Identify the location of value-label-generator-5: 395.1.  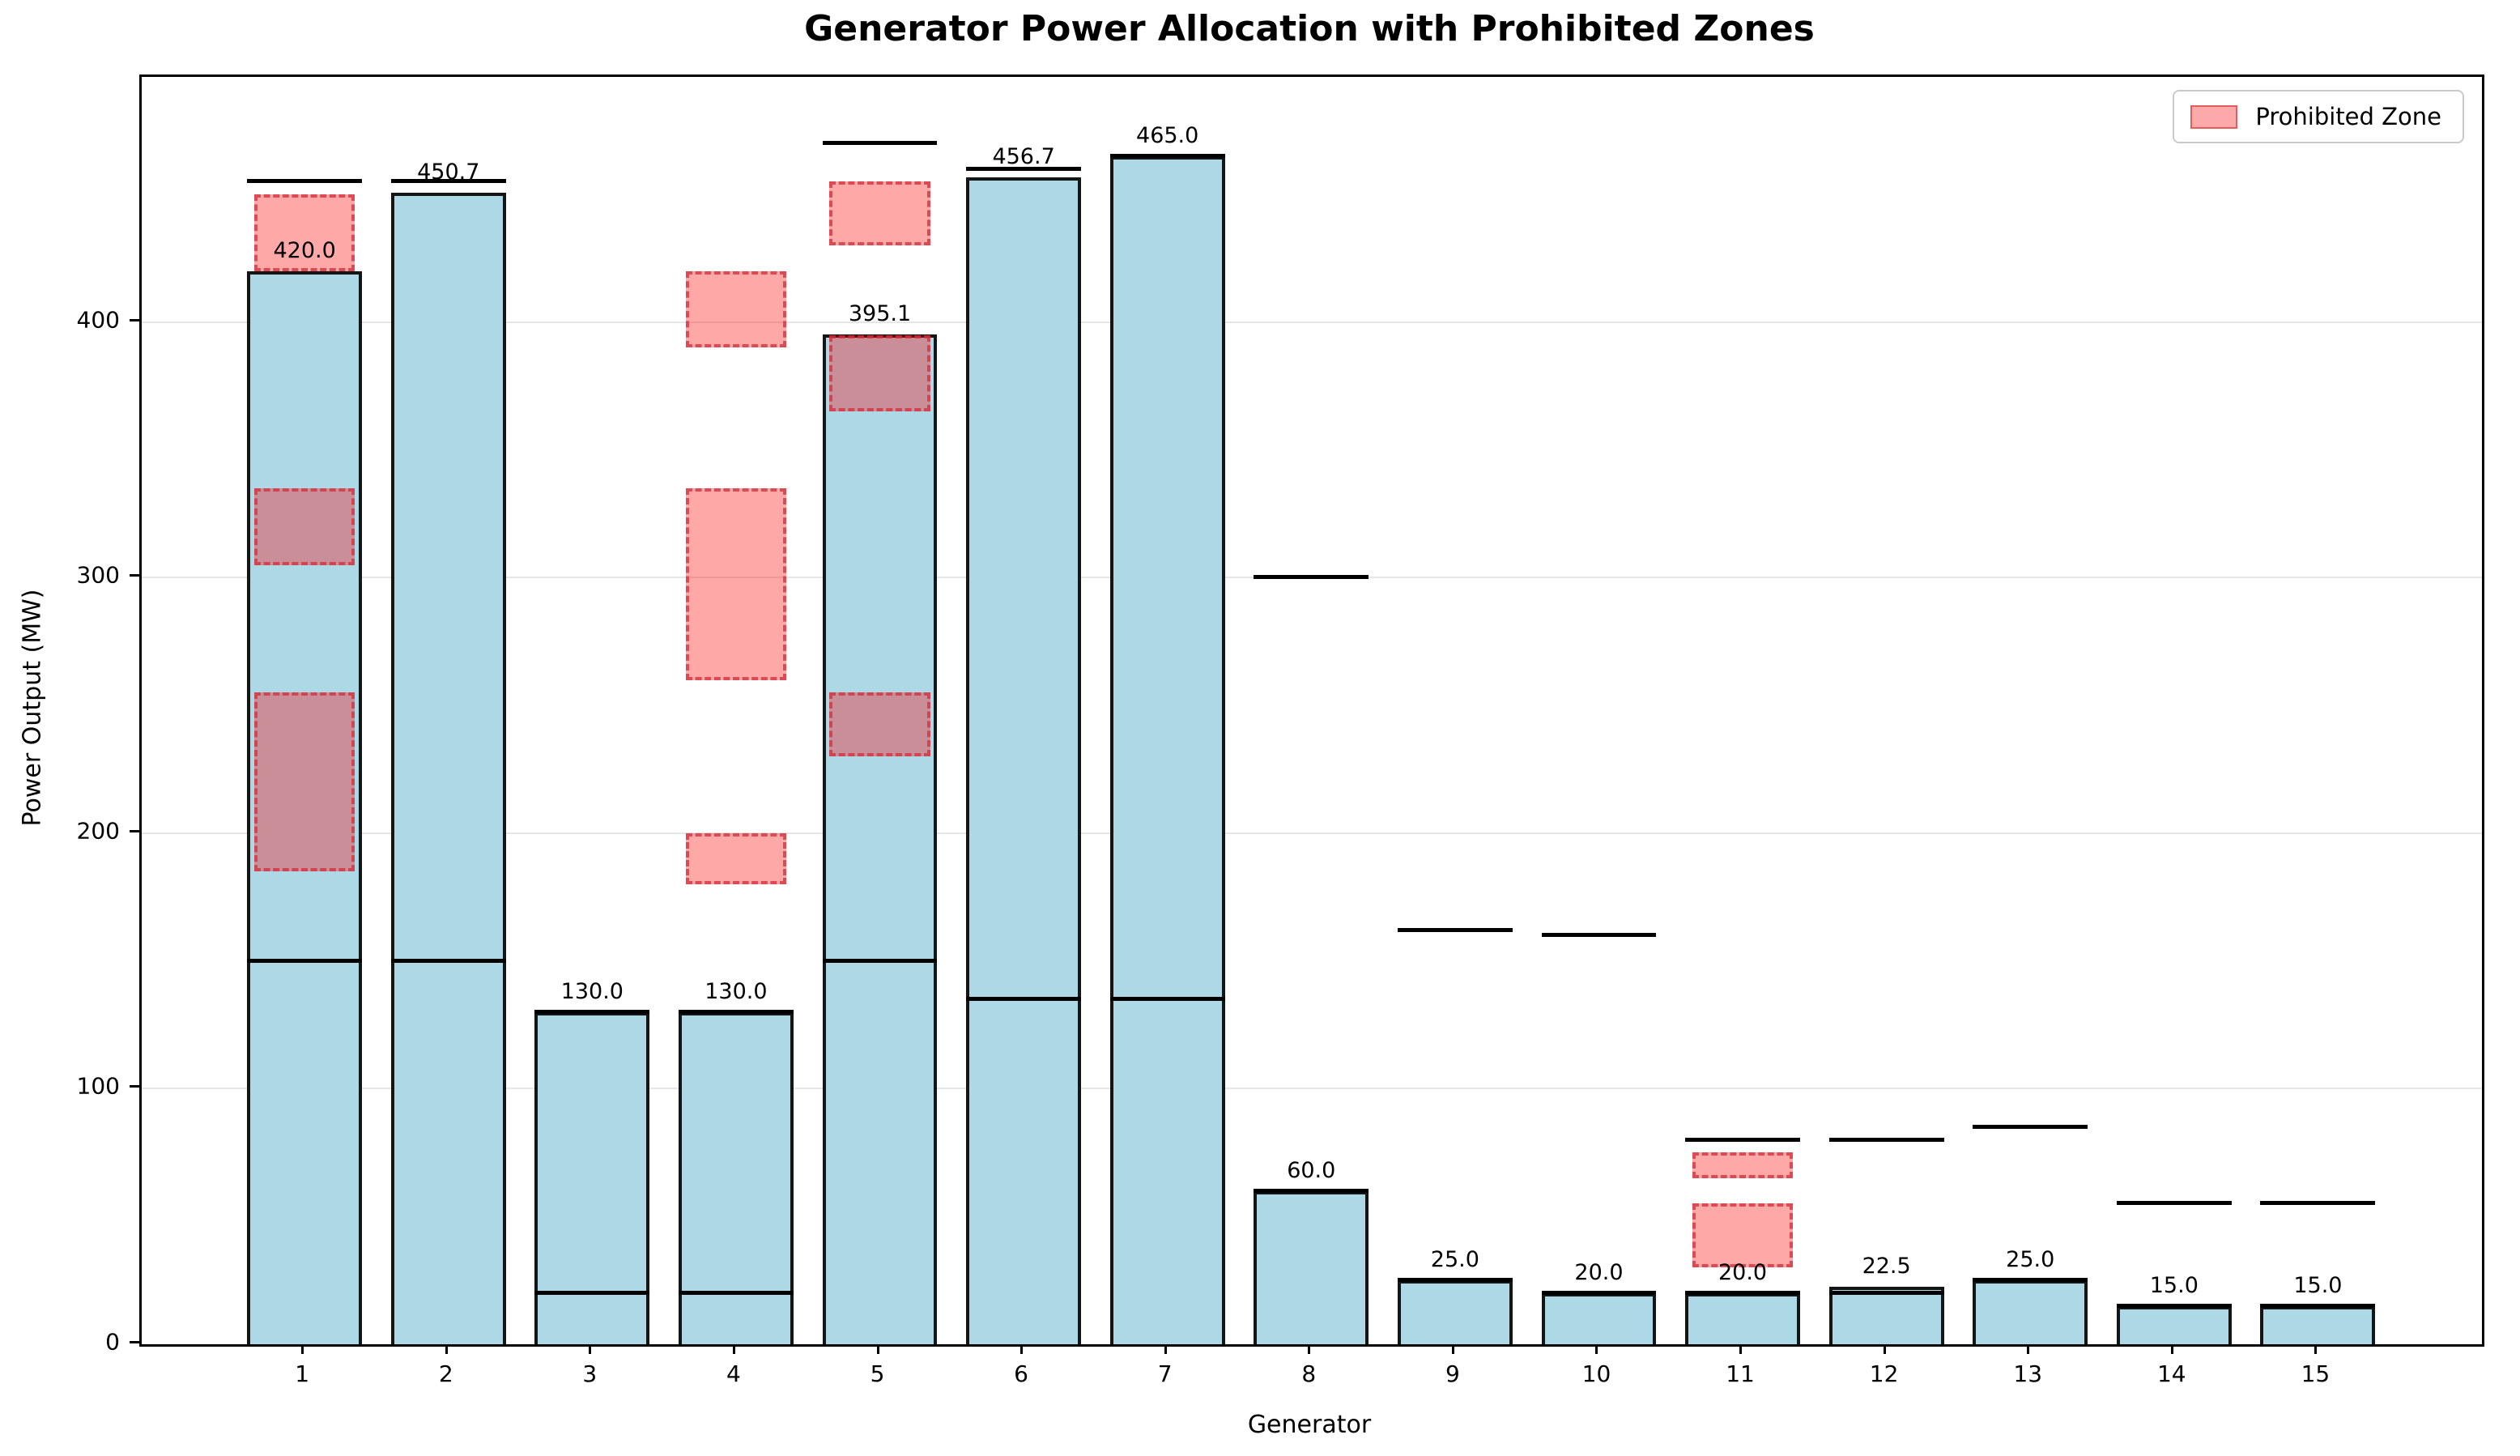
(880, 314).